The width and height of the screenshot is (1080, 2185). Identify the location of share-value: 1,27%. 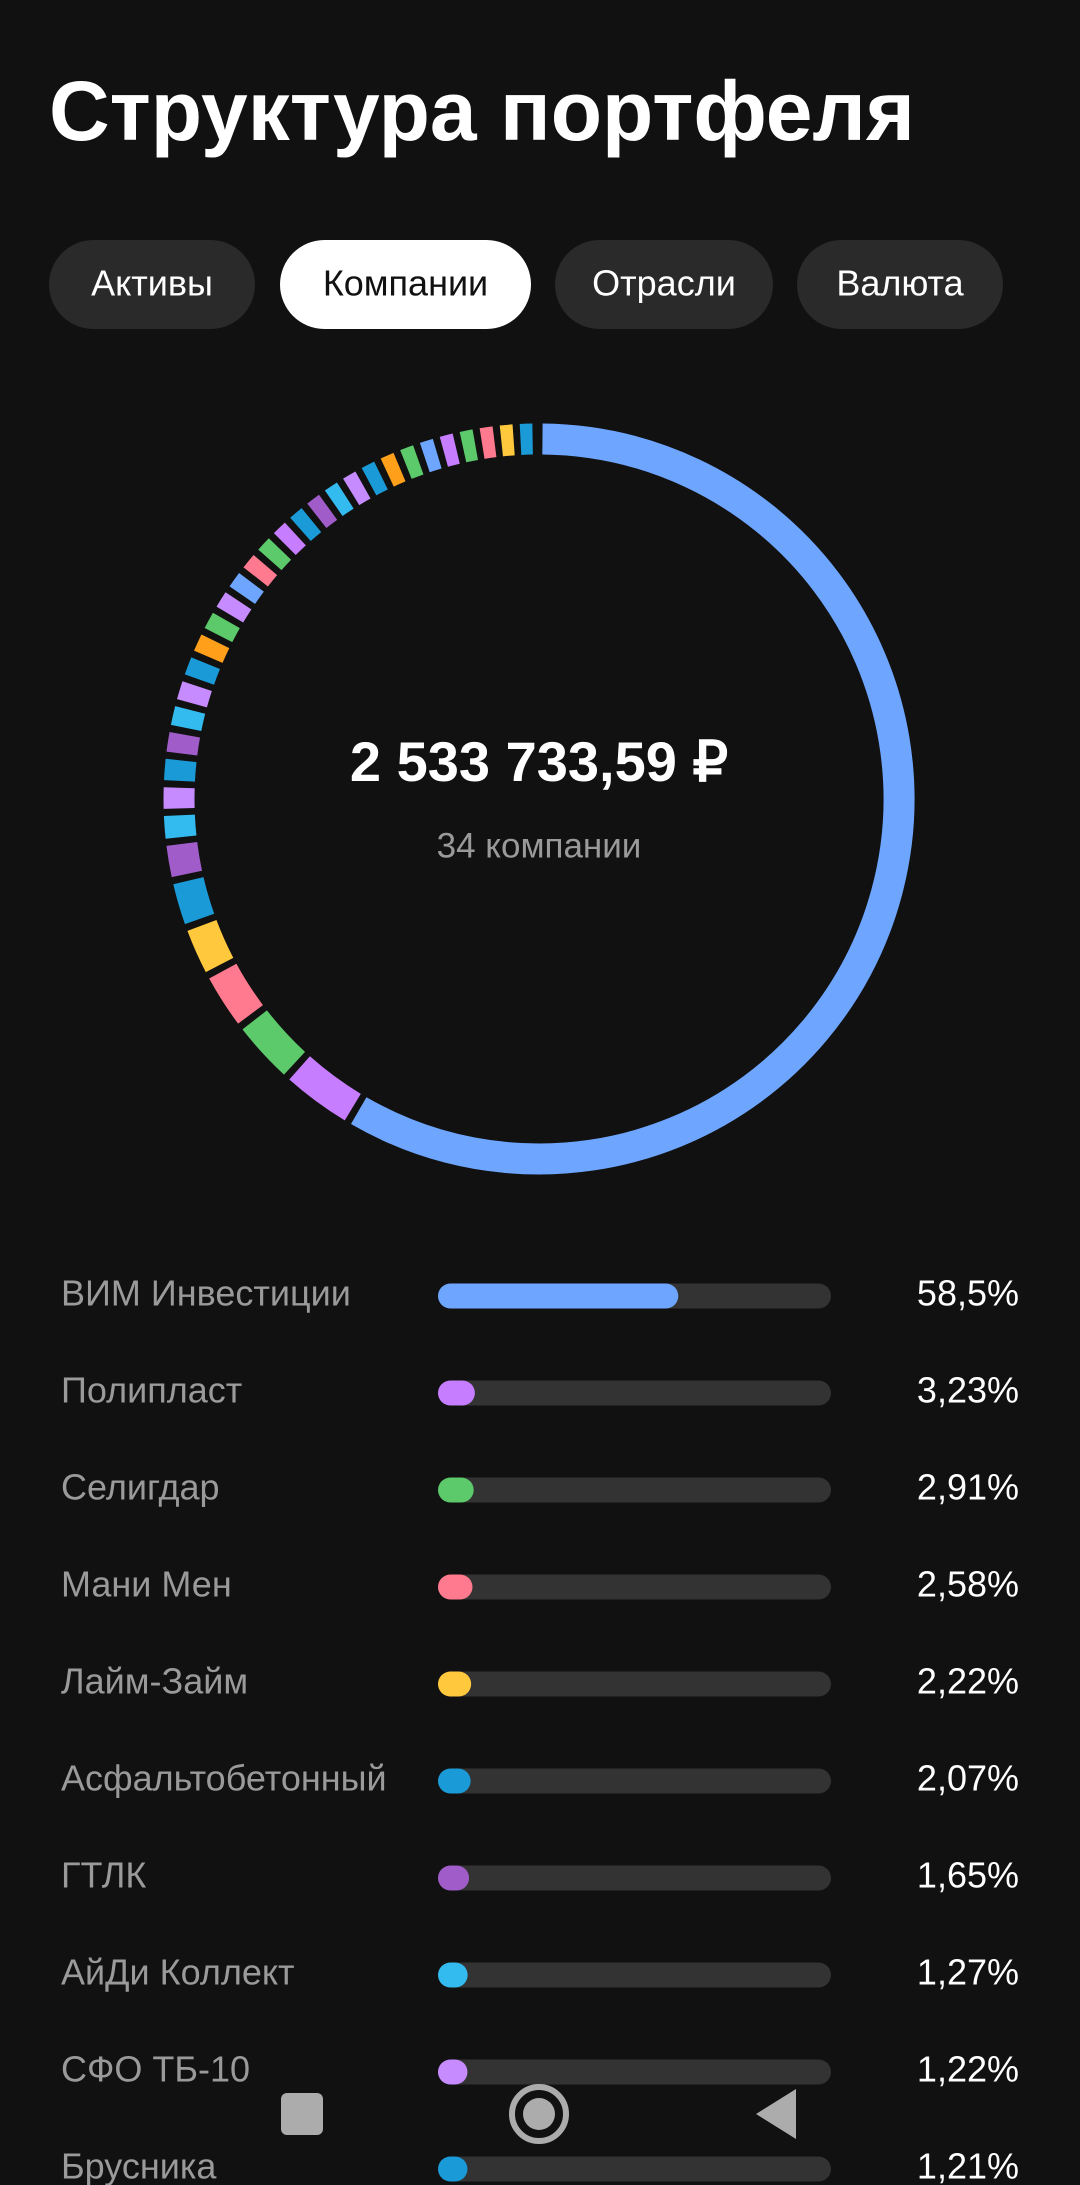
(968, 1972).